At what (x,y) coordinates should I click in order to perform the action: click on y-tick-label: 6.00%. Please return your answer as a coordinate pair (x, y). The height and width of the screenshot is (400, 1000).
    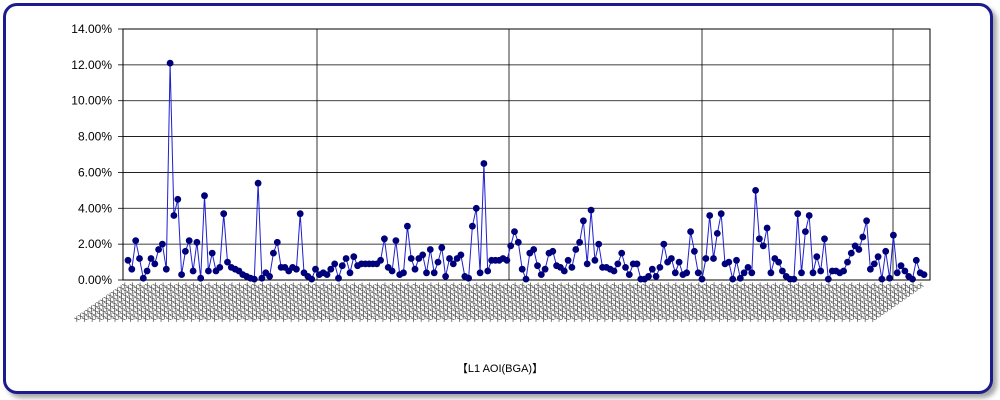
    Looking at the image, I should click on (95, 172).